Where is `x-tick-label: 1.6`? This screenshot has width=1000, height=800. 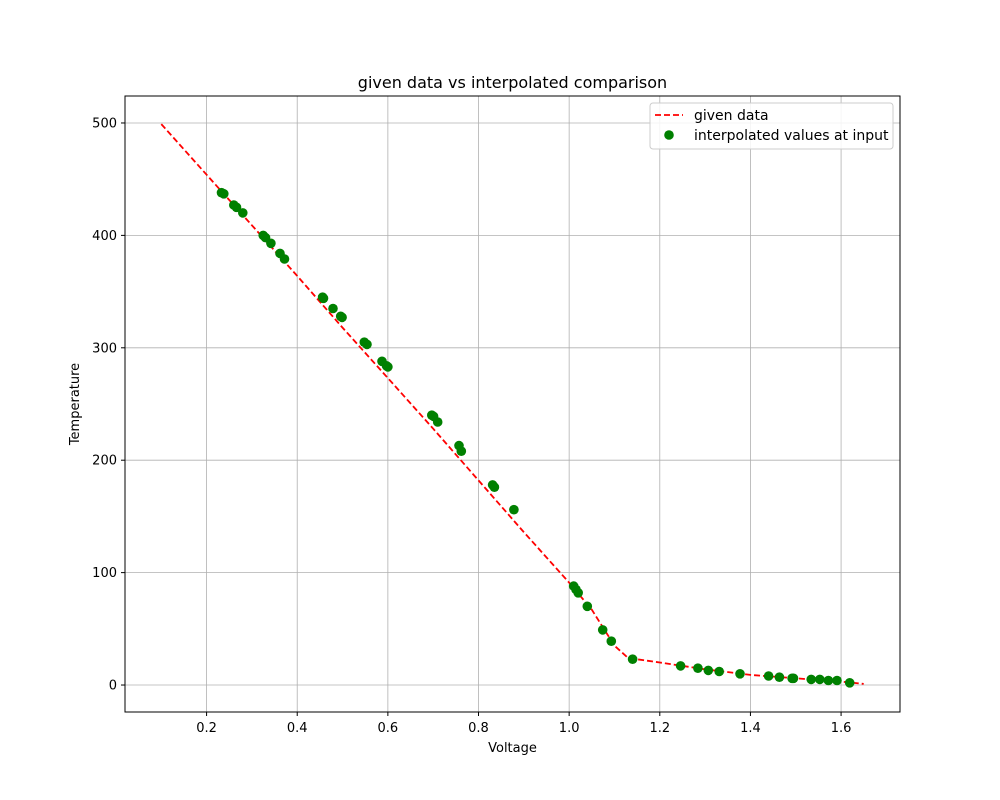
x-tick-label: 1.6 is located at coordinates (841, 728).